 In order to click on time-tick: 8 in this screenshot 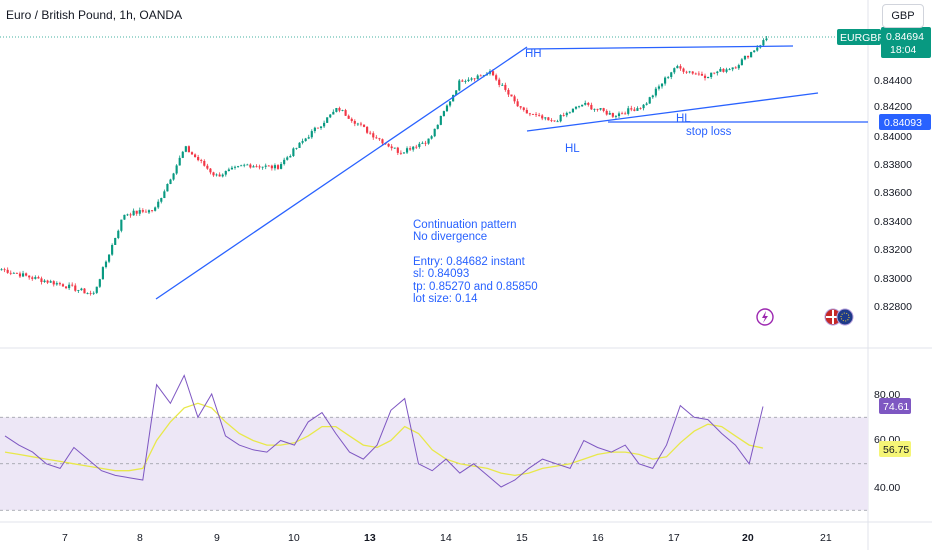, I will do `click(140, 538)`.